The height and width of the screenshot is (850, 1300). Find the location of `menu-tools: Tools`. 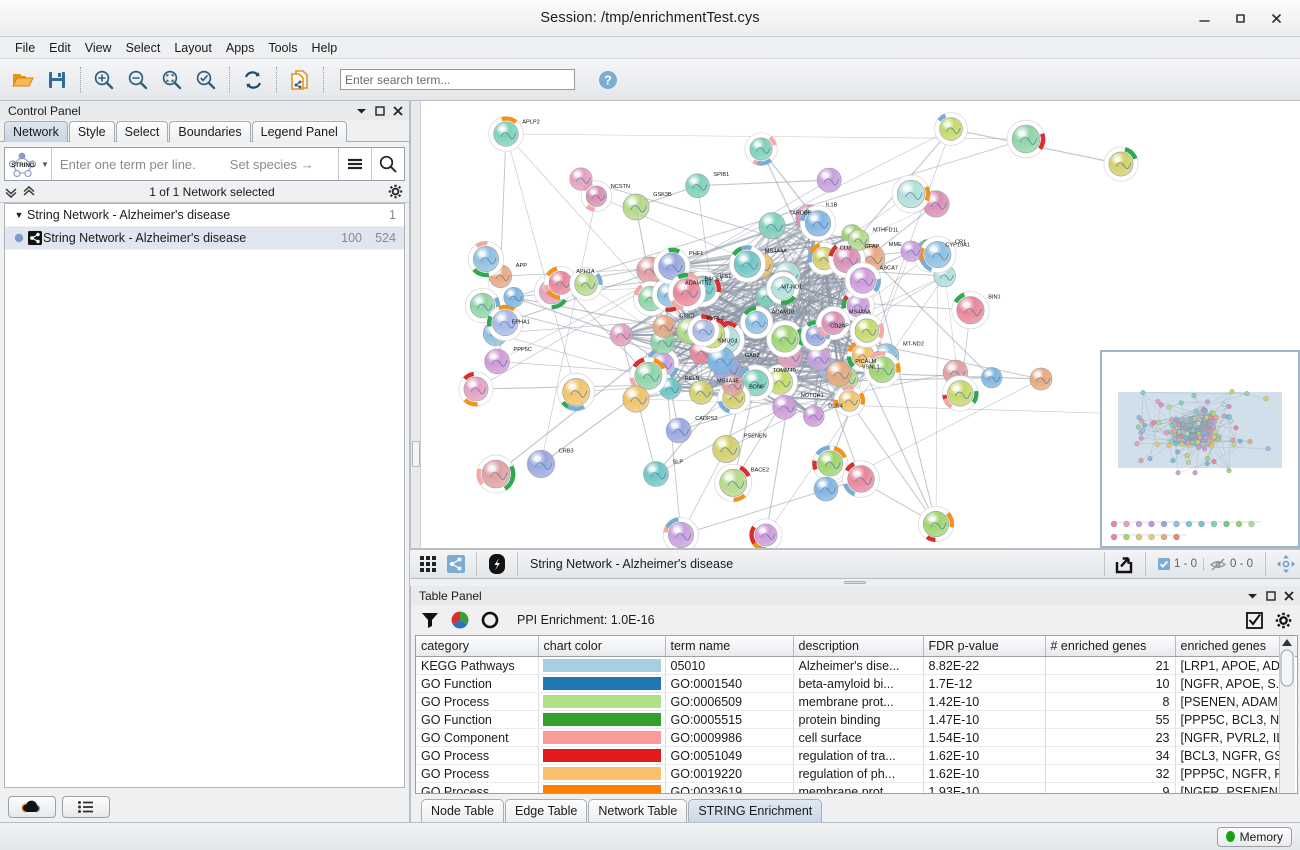

menu-tools: Tools is located at coordinates (283, 47).